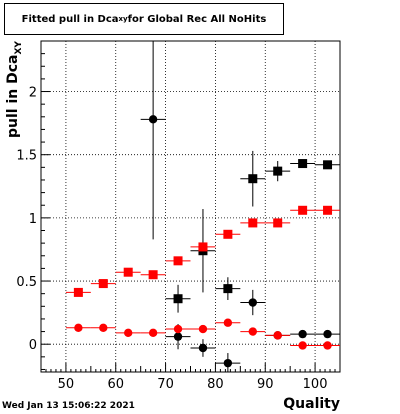 The width and height of the screenshot is (400, 414). I want to click on y-tick-label: 0, so click(33, 345).